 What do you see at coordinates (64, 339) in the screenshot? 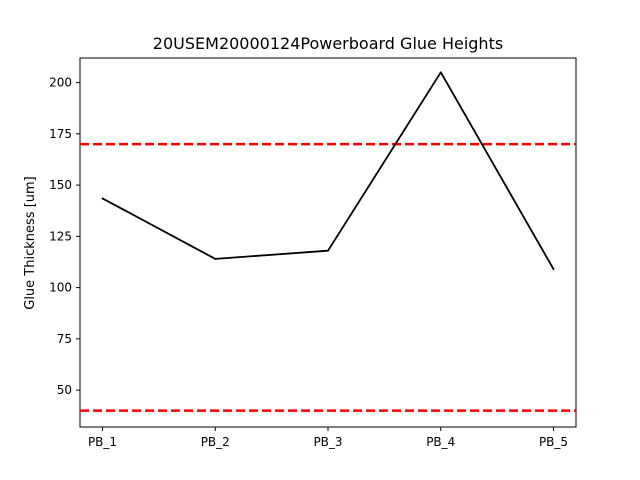
I see `y-tick-label: 75` at bounding box center [64, 339].